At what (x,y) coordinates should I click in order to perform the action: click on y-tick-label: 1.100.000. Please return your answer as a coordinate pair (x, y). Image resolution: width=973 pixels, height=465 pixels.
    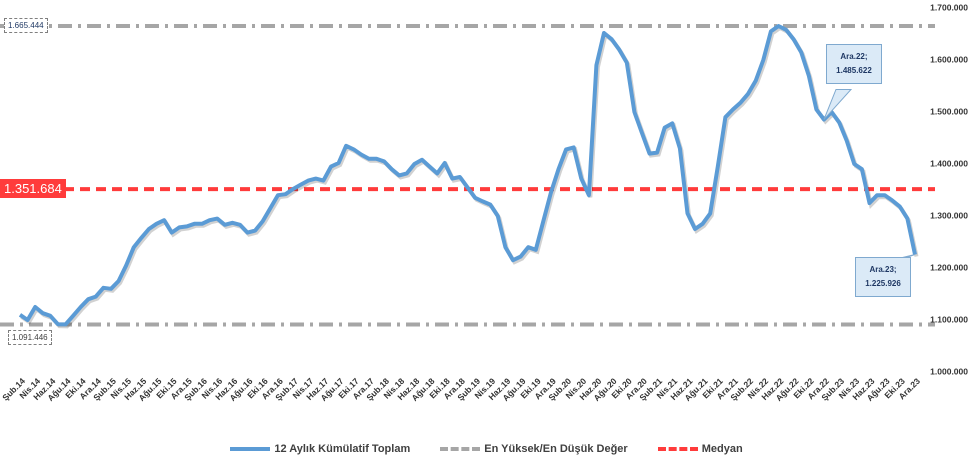
    Looking at the image, I should click on (949, 319).